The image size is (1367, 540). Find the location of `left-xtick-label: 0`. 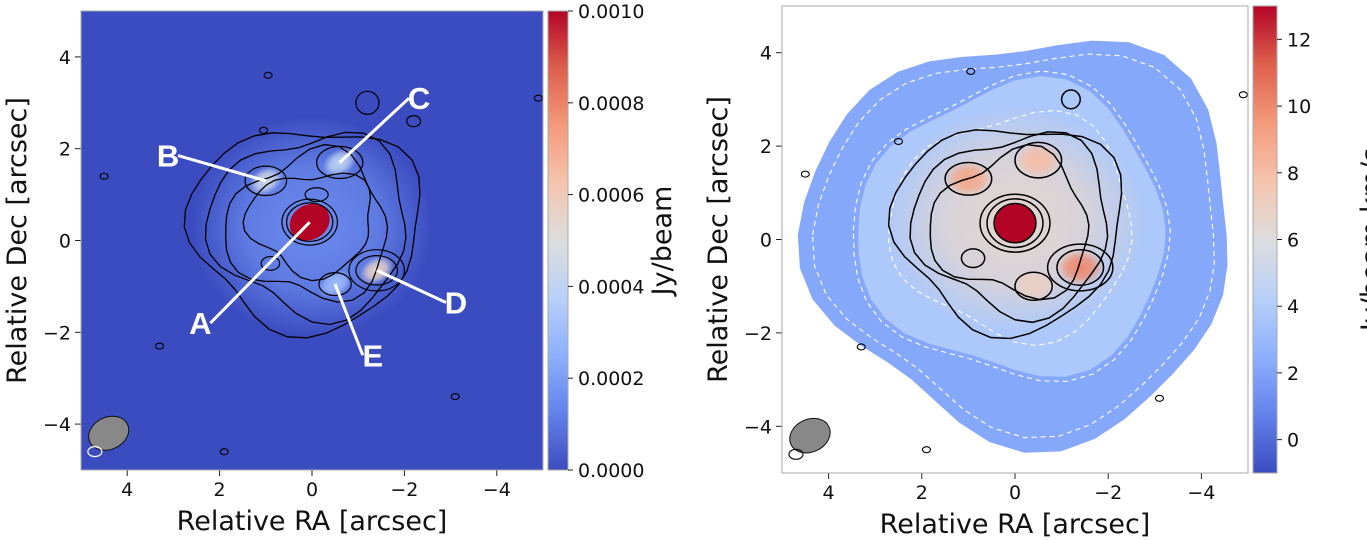

left-xtick-label: 0 is located at coordinates (312, 490).